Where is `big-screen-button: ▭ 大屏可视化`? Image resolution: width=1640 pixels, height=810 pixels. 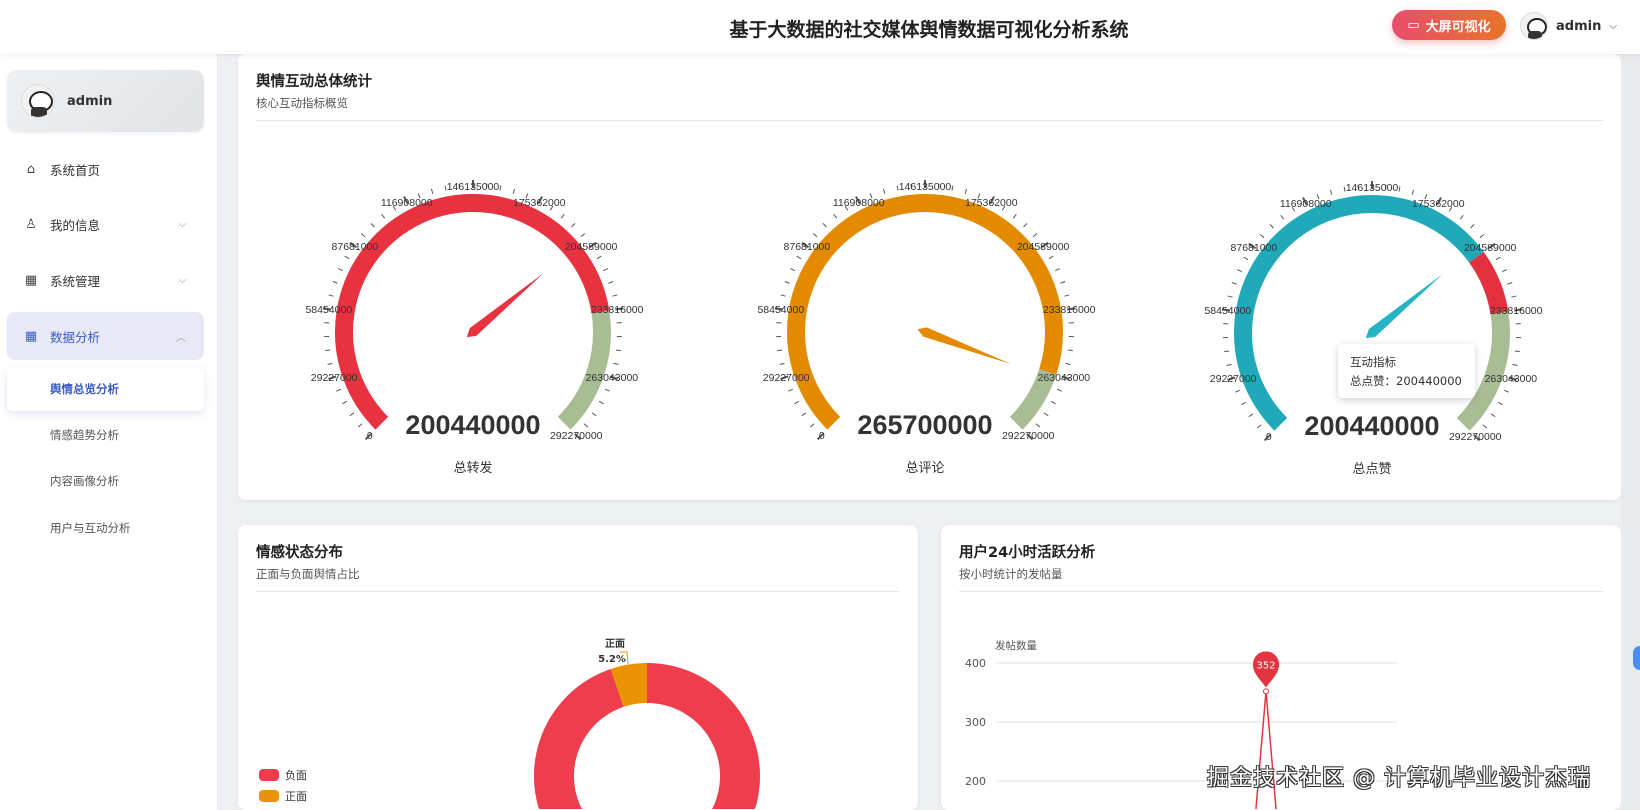 big-screen-button: ▭ 大屏可视化 is located at coordinates (1449, 25).